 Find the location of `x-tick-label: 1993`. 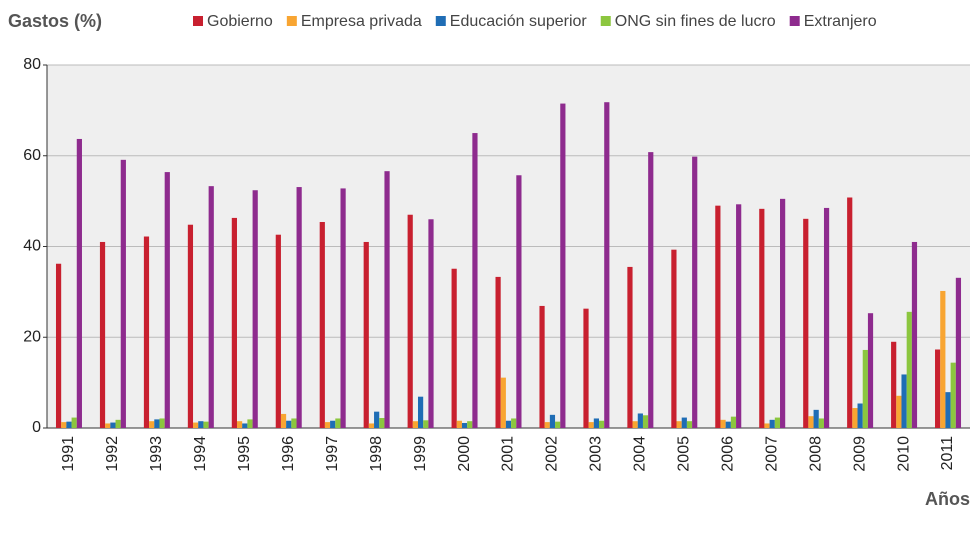

x-tick-label: 1993 is located at coordinates (156, 454).